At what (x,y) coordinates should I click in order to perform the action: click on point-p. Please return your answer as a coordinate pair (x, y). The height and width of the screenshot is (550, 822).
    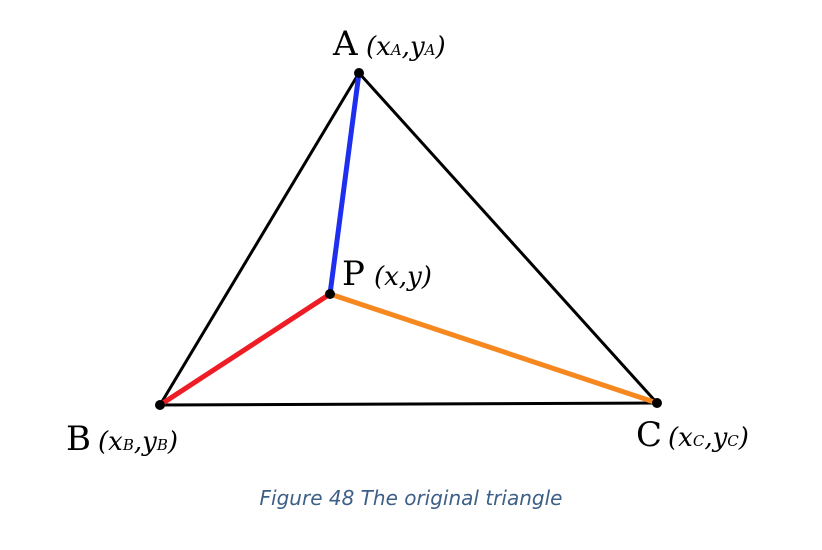
    Looking at the image, I should click on (330, 294).